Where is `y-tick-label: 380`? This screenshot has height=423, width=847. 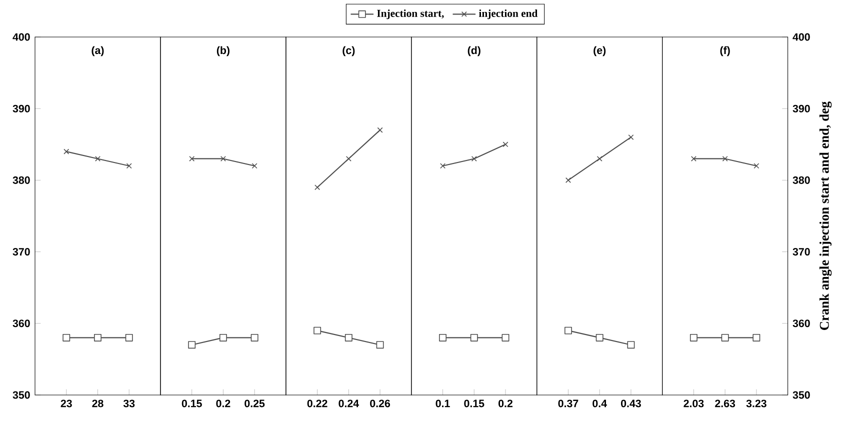 y-tick-label: 380 is located at coordinates (21, 180).